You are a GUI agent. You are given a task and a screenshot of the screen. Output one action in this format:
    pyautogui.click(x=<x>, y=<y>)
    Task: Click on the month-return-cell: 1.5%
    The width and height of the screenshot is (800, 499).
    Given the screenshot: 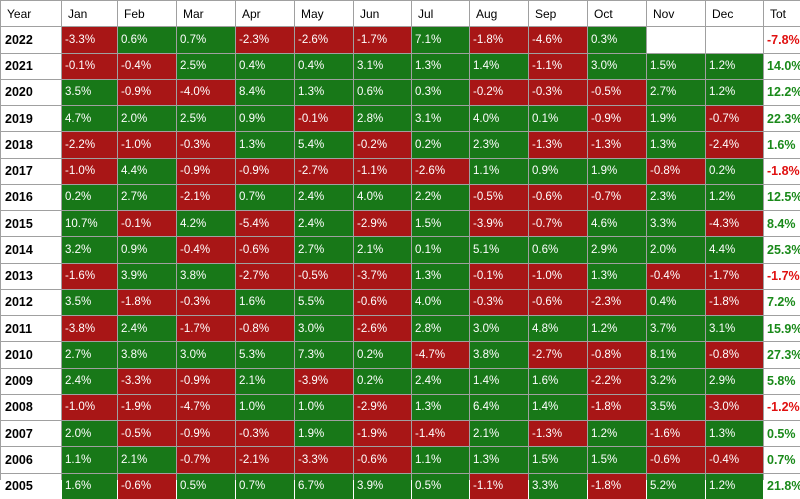 What is the action you would take?
    pyautogui.click(x=558, y=460)
    